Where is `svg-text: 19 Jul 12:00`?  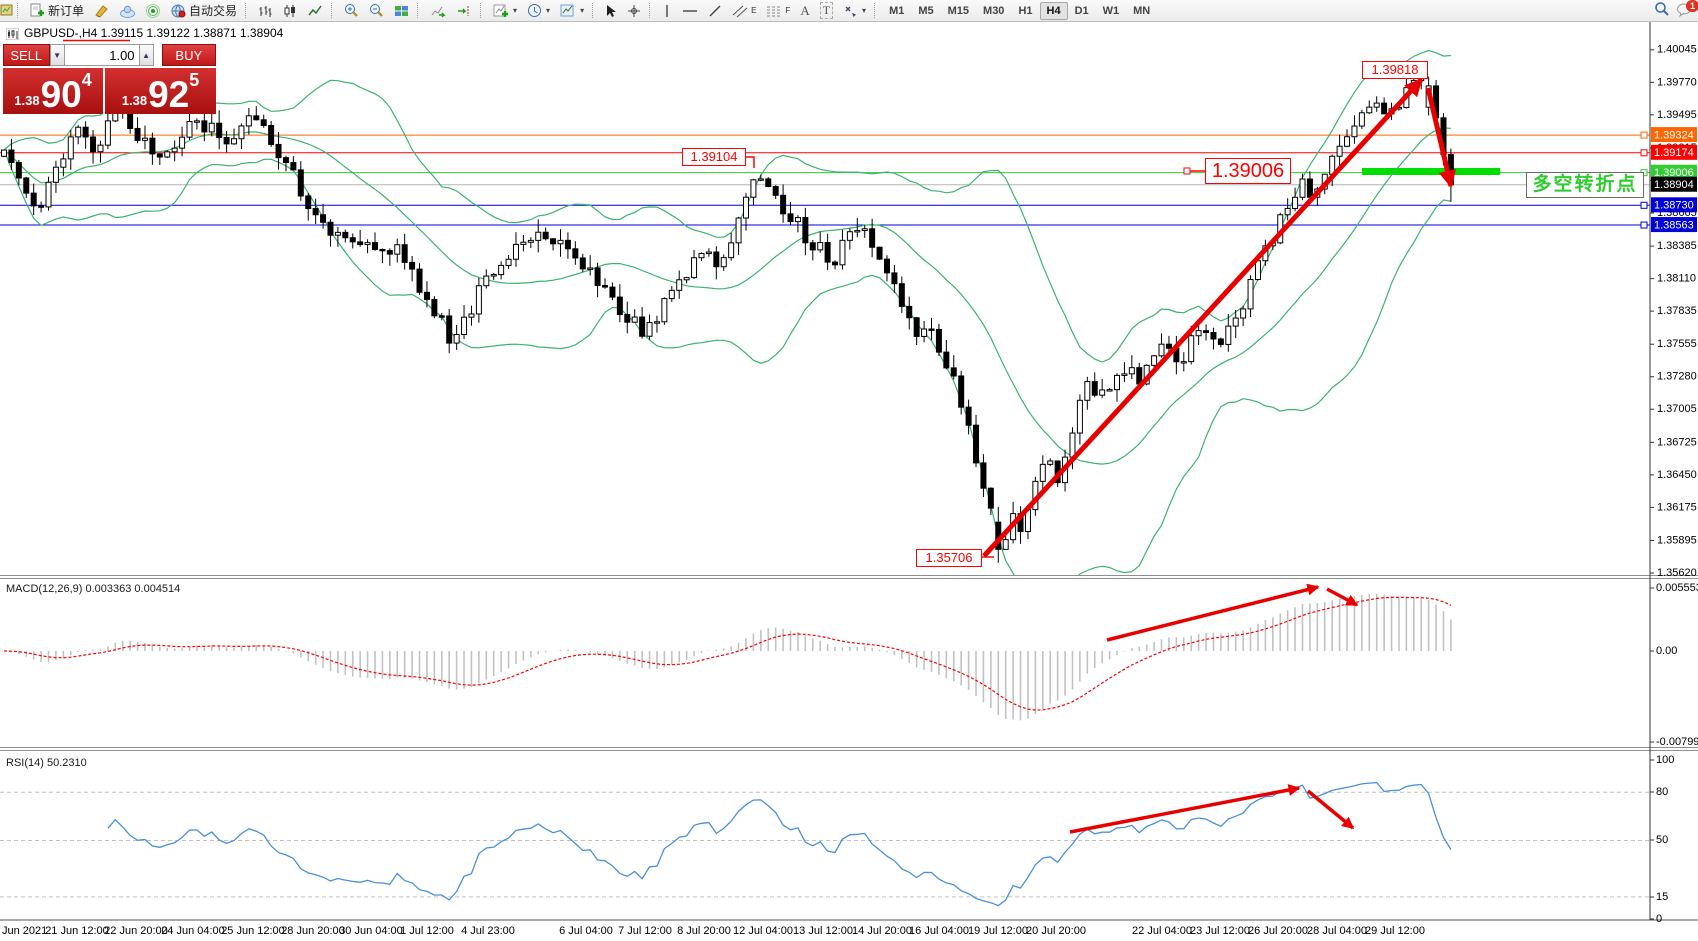
svg-text: 19 Jul 12:00 is located at coordinates (998, 931).